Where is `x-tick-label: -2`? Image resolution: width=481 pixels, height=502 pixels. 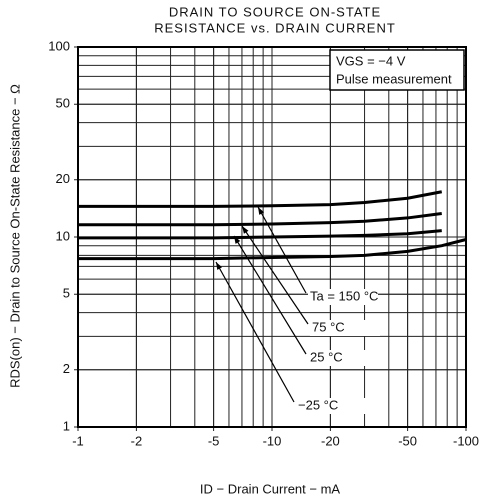 x-tick-label: -2 is located at coordinates (137, 440).